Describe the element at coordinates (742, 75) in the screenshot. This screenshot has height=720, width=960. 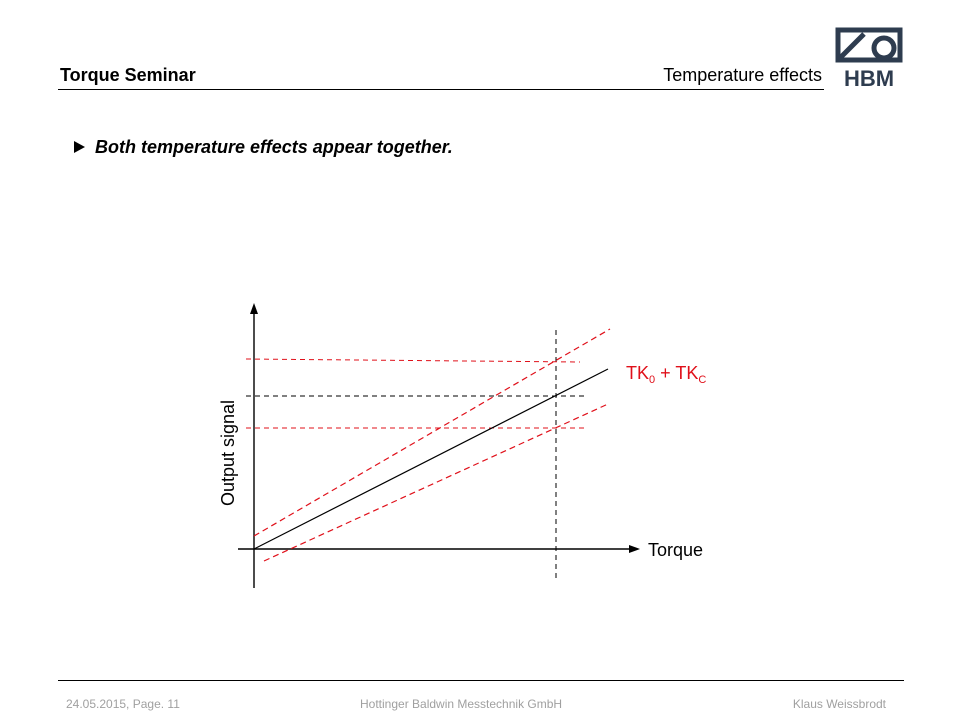
I see `slide-topic: Temperature effects` at that location.